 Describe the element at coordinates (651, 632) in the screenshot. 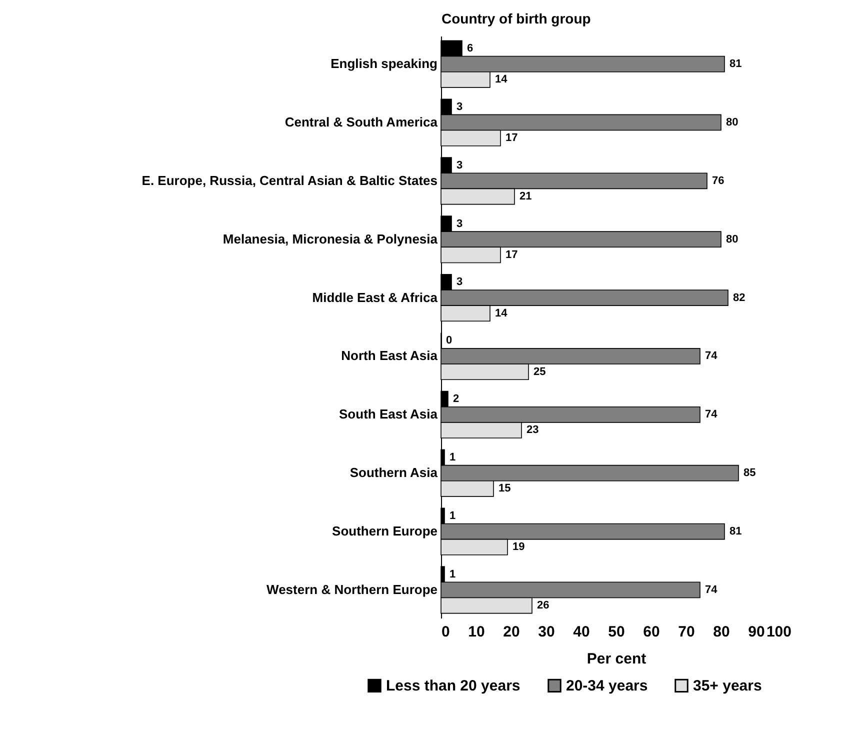

I see `x-tick-label: 60` at that location.